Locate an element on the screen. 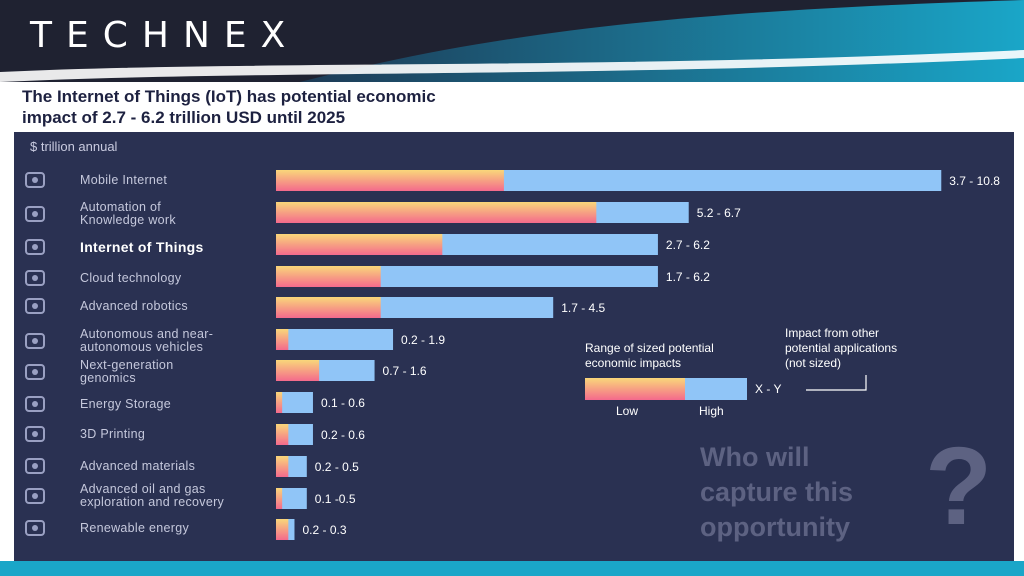  category-label: Advanced robotics is located at coordinates (134, 305).